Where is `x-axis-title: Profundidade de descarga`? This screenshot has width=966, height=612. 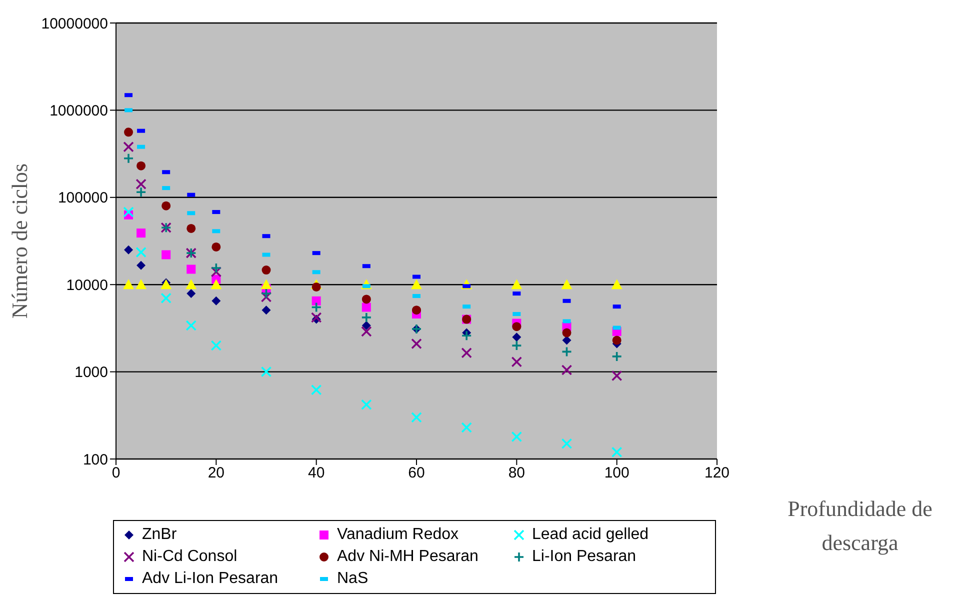 x-axis-title: Profundidade de descarga is located at coordinates (860, 526).